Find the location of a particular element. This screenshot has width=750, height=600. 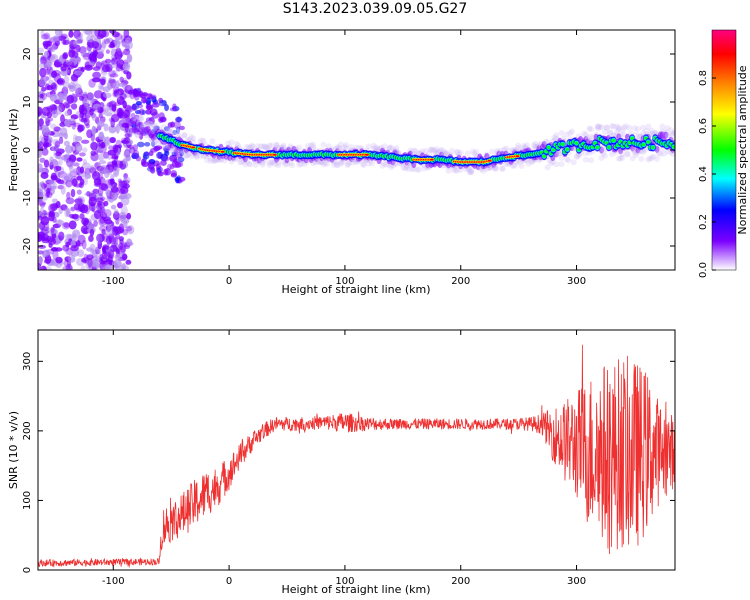

colorbar-gradient is located at coordinates (724, 150).